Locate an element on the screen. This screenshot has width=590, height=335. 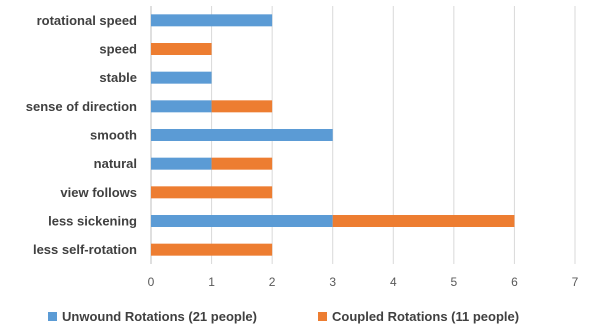
x-tick-label: 4 is located at coordinates (393, 282).